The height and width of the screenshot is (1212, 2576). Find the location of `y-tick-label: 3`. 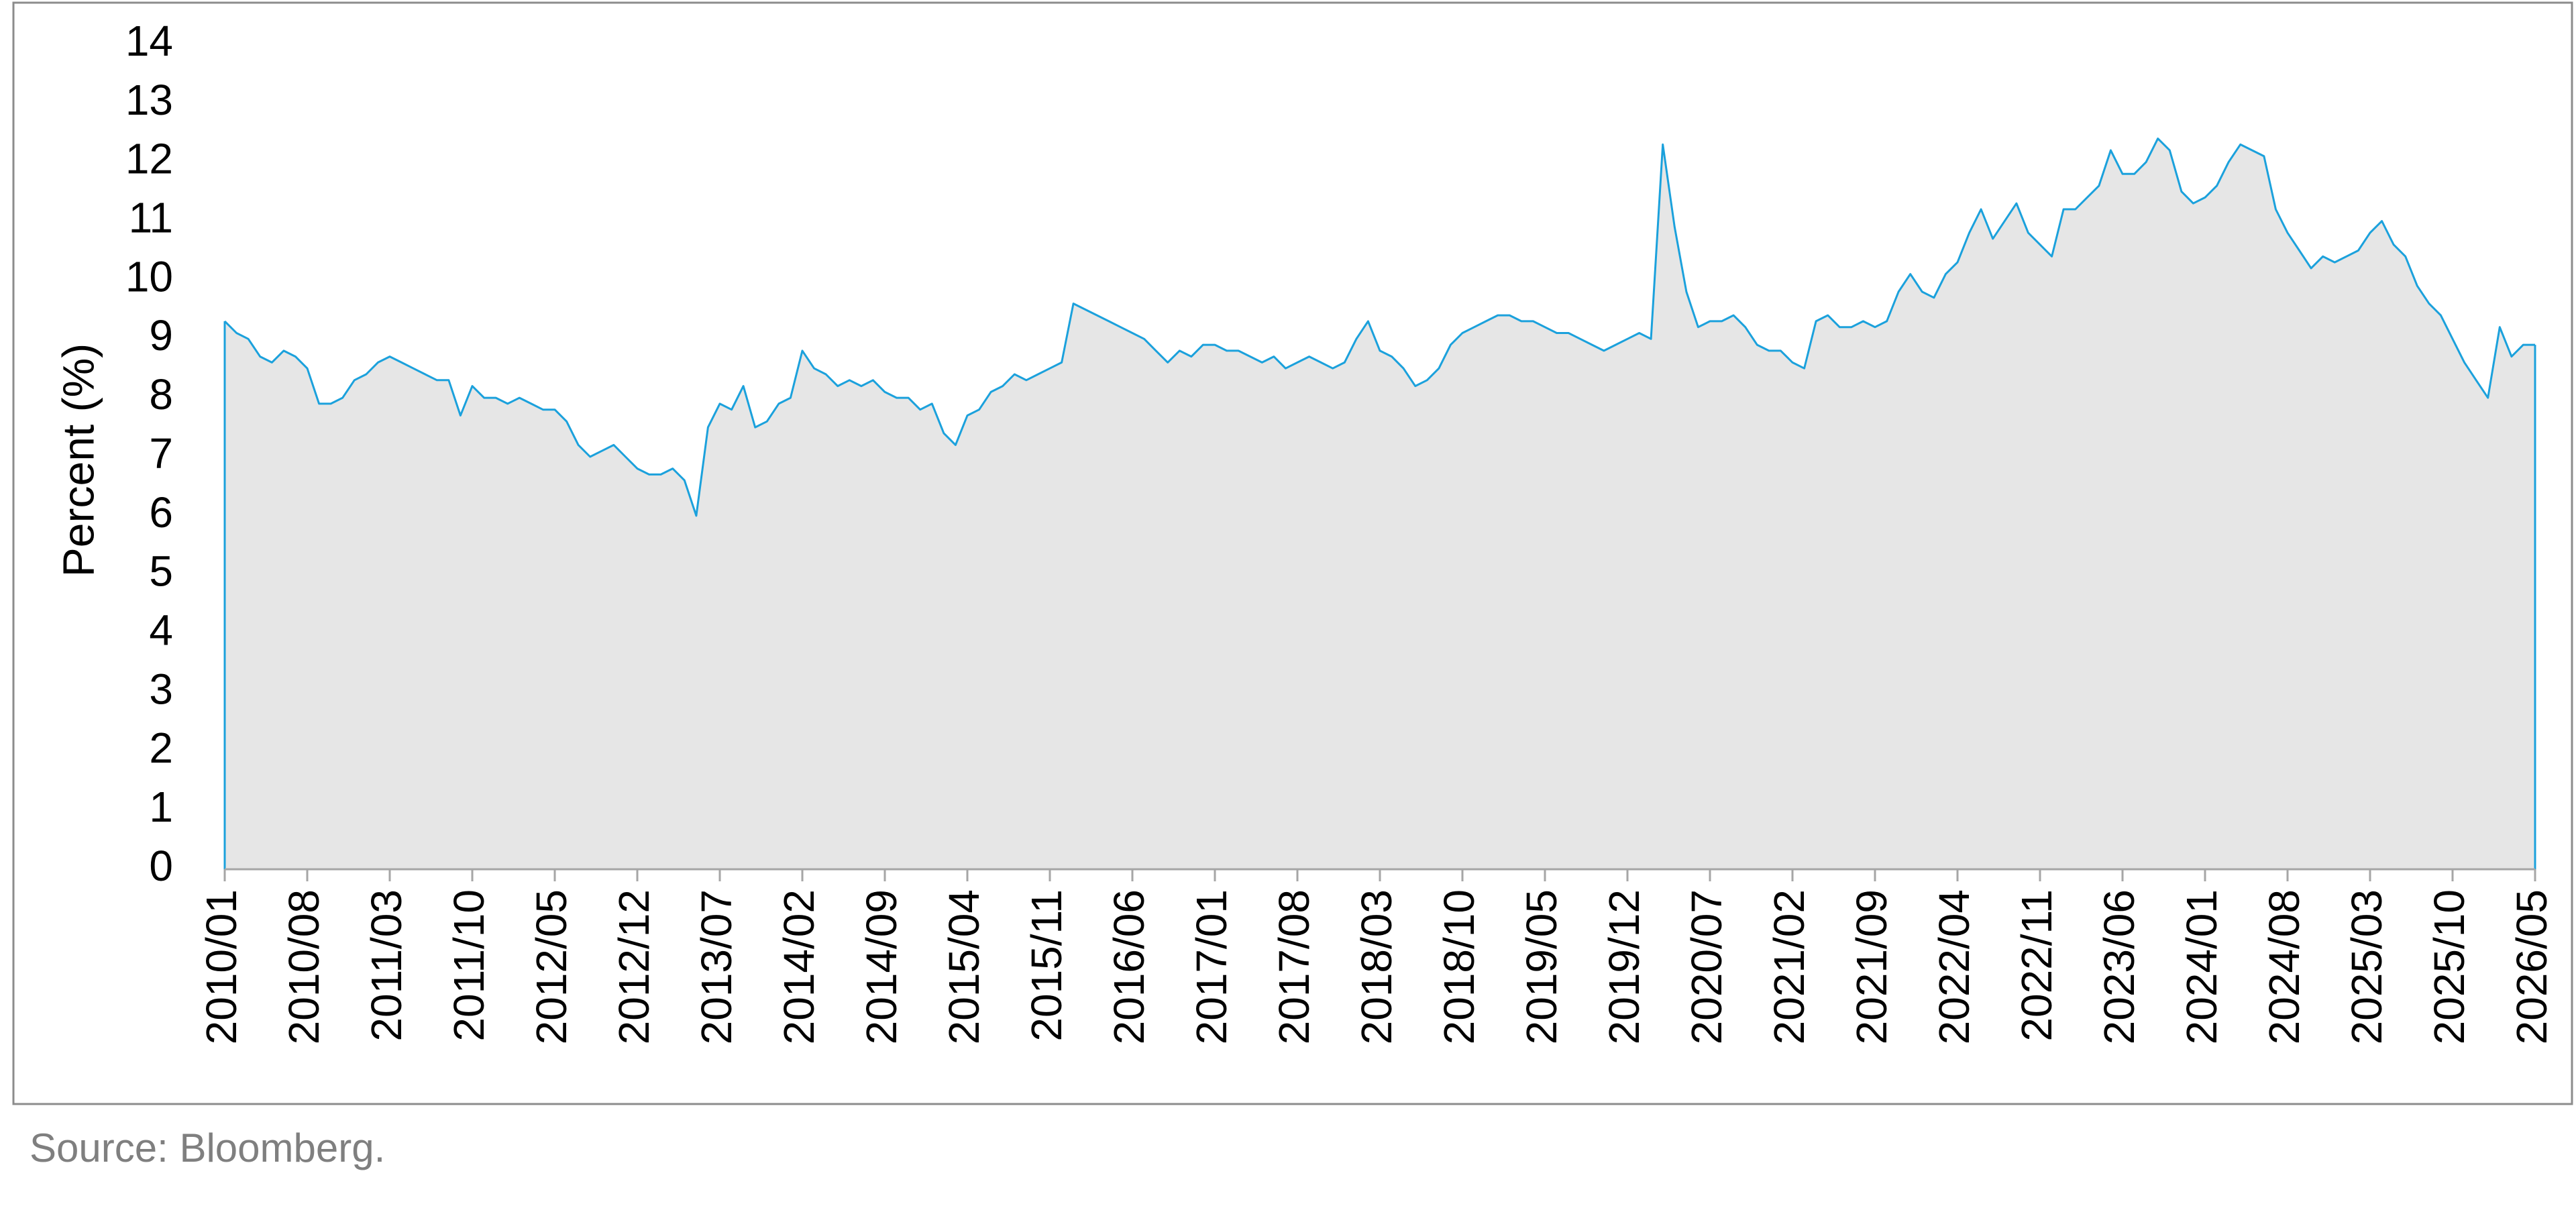

y-tick-label: 3 is located at coordinates (161, 689).